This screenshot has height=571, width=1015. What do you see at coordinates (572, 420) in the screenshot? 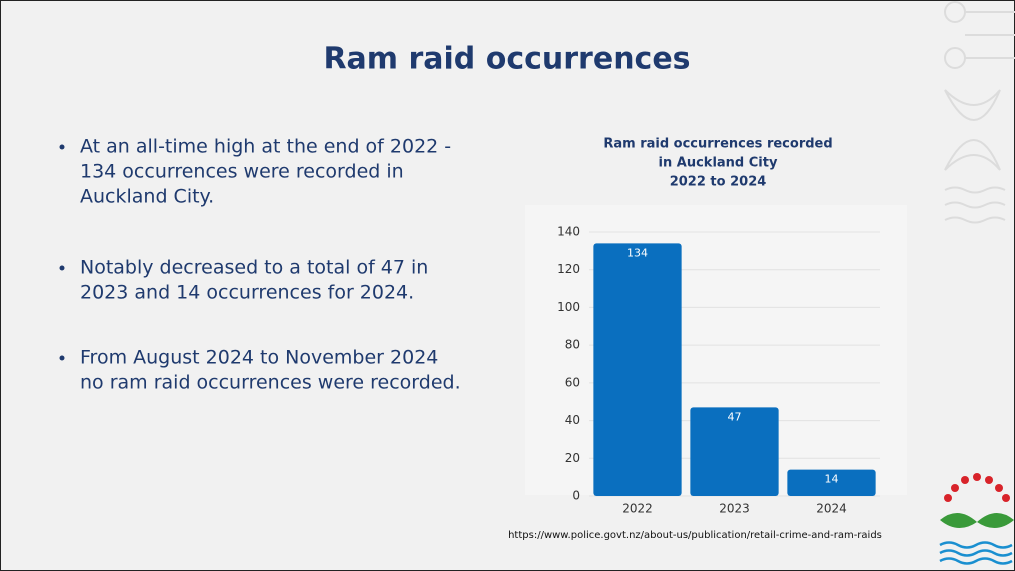
I see `y-tick-label: 40` at bounding box center [572, 420].